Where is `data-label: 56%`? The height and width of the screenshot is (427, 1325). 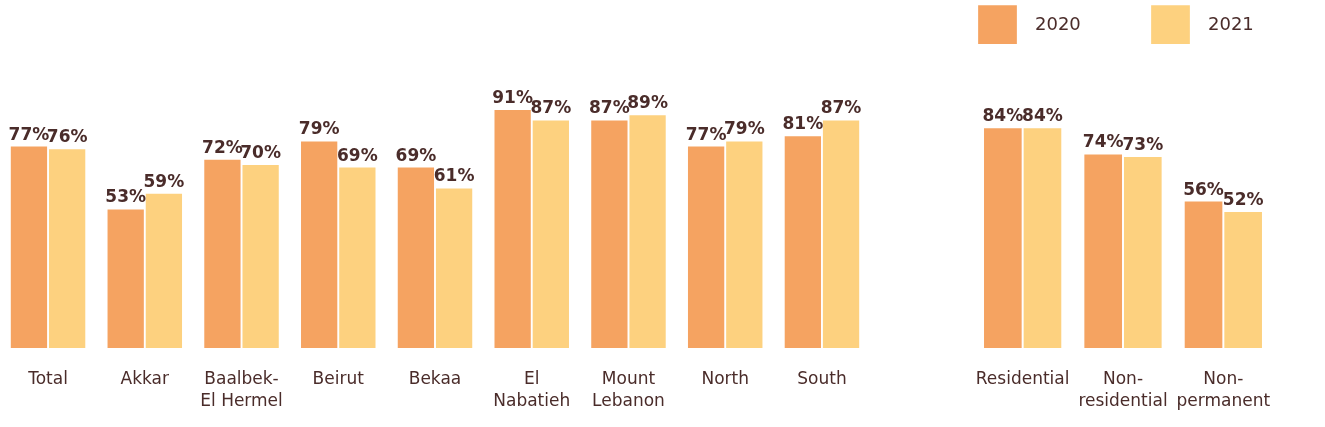 data-label: 56% is located at coordinates (1203, 188).